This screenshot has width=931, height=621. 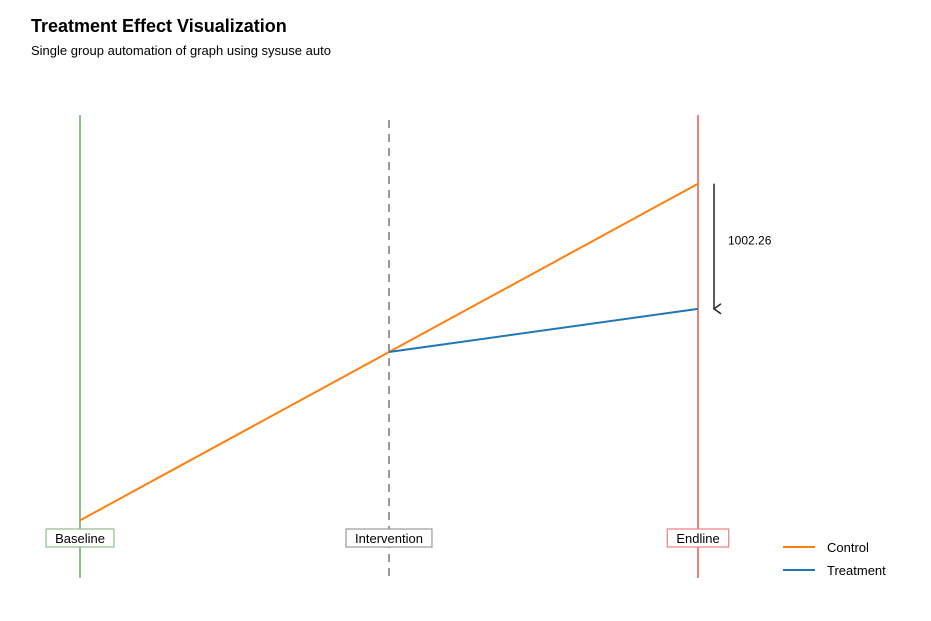 I want to click on phase-label-intervention: Intervention, so click(x=389, y=538).